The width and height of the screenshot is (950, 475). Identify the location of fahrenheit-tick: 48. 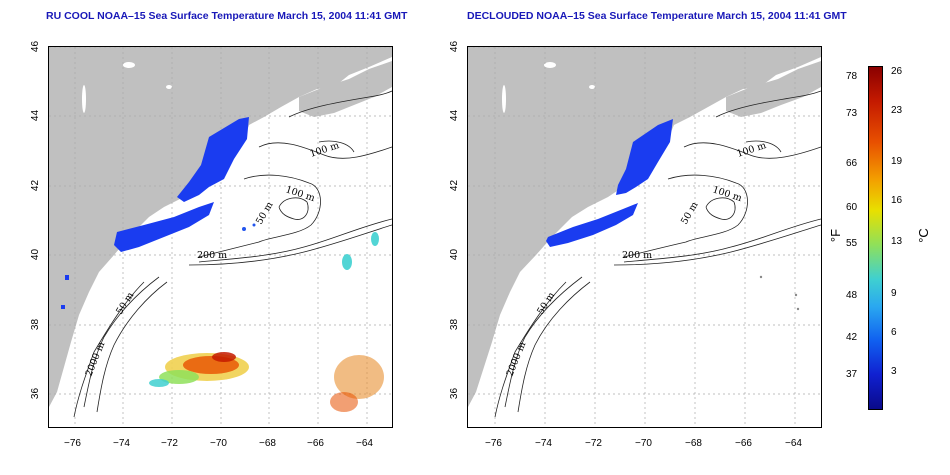
(852, 295).